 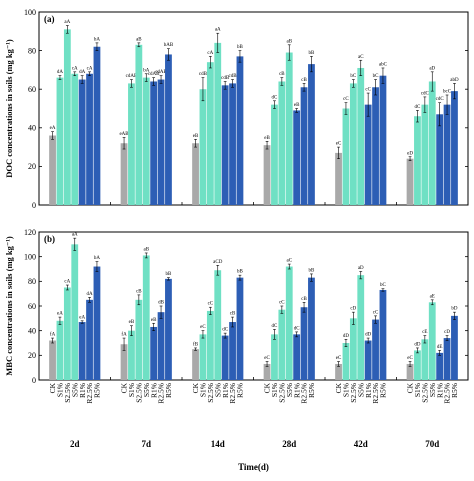 I want to click on significance-label: bC, so click(x=353, y=76).